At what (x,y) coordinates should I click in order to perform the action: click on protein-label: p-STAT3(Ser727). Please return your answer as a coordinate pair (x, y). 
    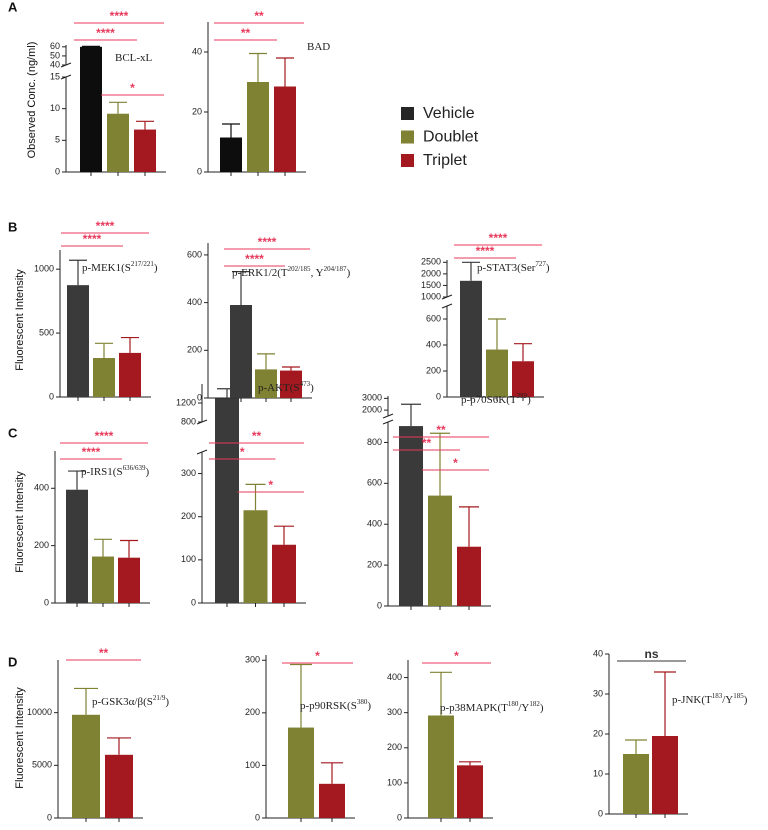
    Looking at the image, I should click on (513, 267).